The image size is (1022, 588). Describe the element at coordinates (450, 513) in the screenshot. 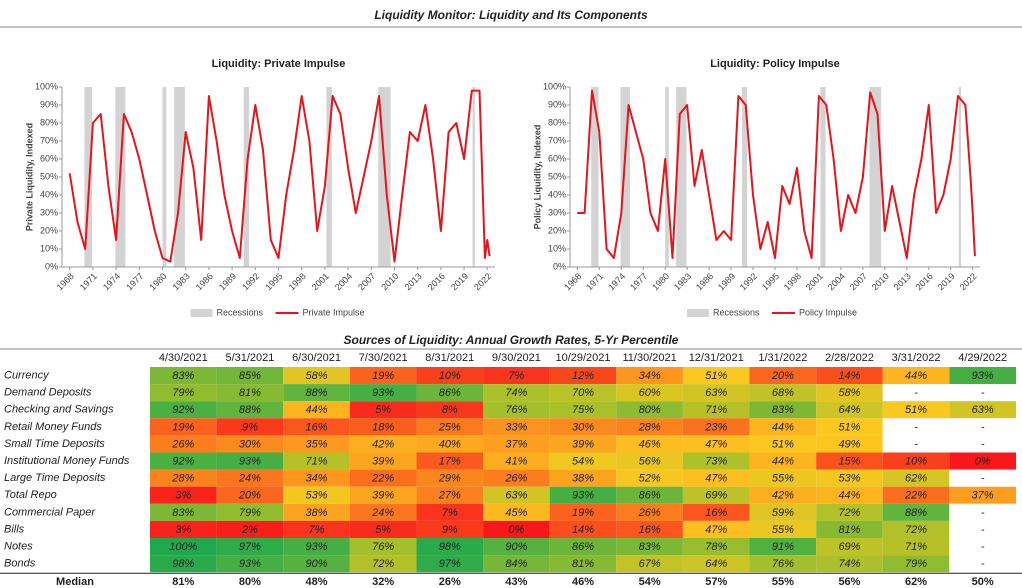

I see `cell-value: 7%` at that location.